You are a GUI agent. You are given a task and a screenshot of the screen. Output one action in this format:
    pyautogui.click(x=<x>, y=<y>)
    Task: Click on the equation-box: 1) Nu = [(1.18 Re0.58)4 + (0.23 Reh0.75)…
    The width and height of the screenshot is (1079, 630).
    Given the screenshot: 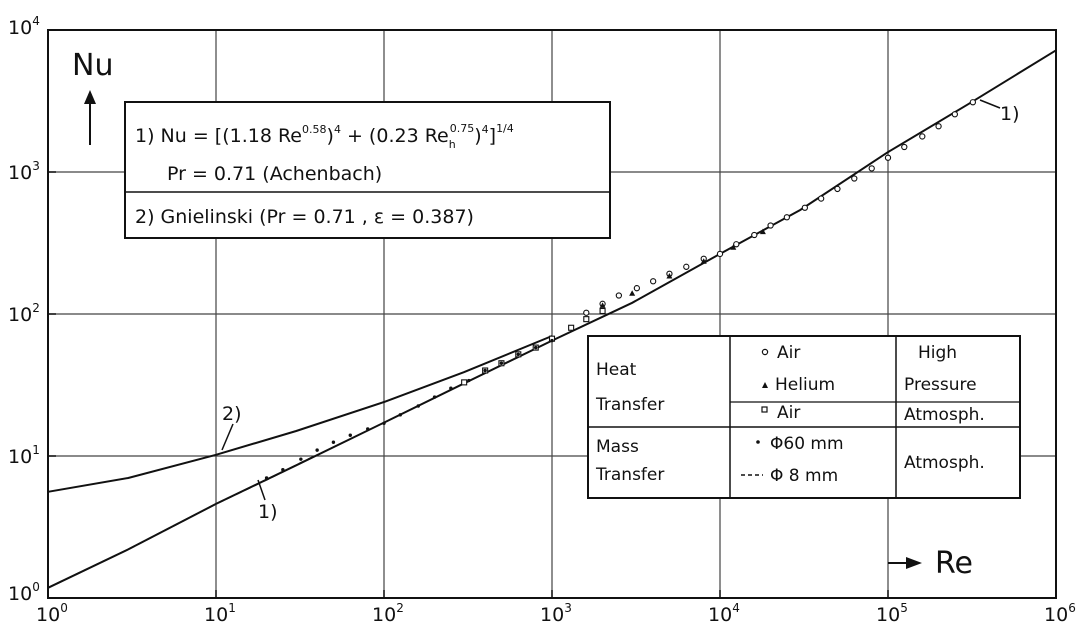 What is the action you would take?
    pyautogui.click(x=367, y=170)
    